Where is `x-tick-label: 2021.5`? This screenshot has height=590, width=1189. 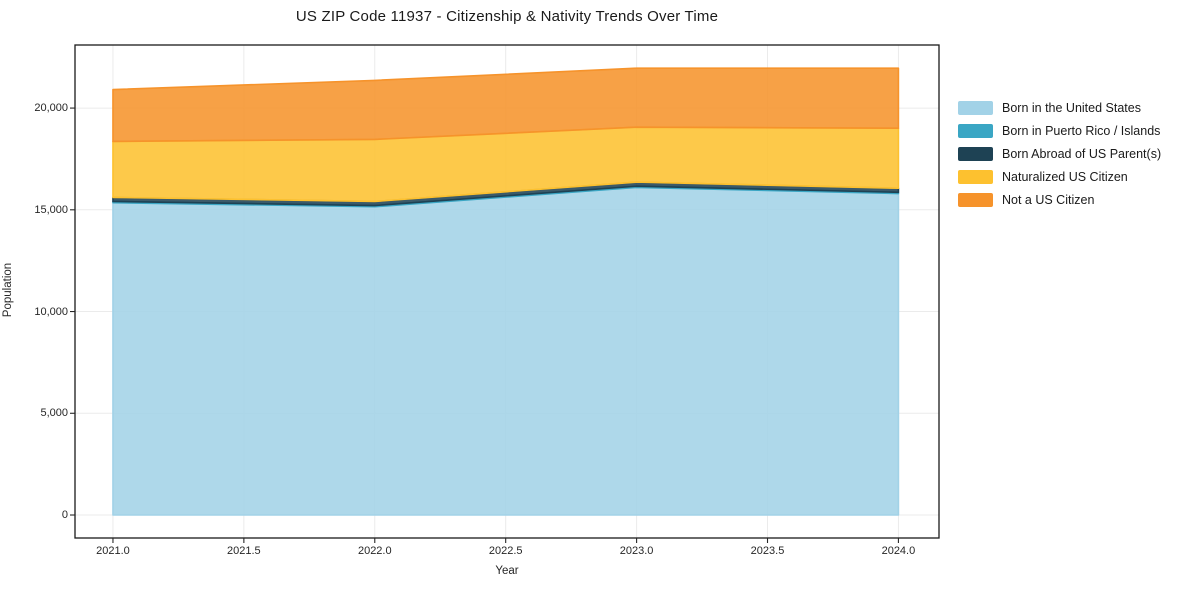 x-tick-label: 2021.5 is located at coordinates (244, 551).